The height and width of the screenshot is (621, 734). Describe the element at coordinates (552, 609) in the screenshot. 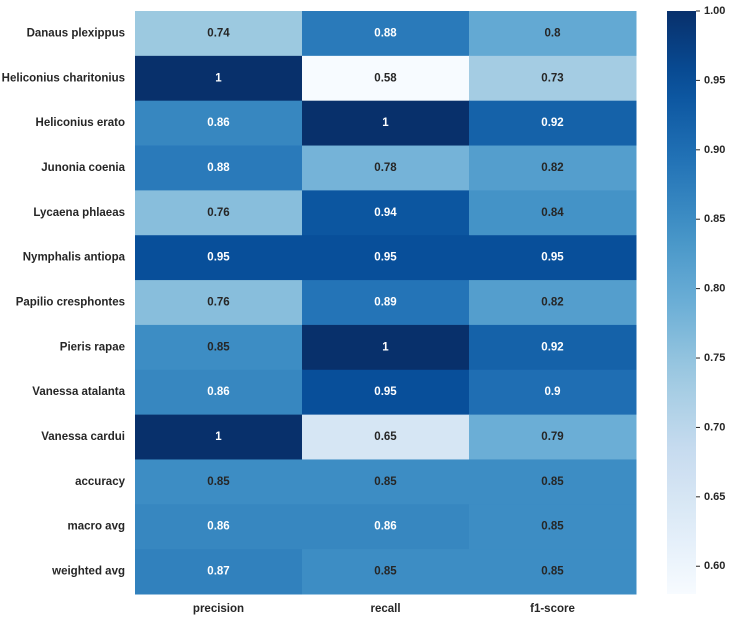

I see `column-label: f1-score` at that location.